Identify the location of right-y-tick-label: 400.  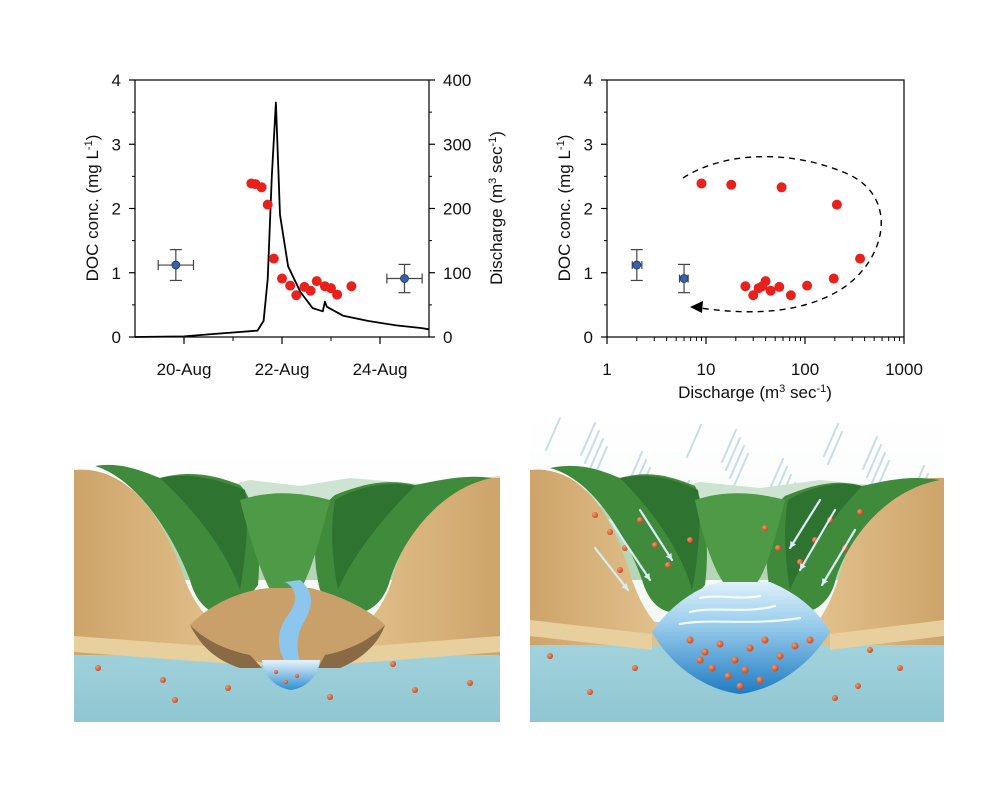
(457, 80).